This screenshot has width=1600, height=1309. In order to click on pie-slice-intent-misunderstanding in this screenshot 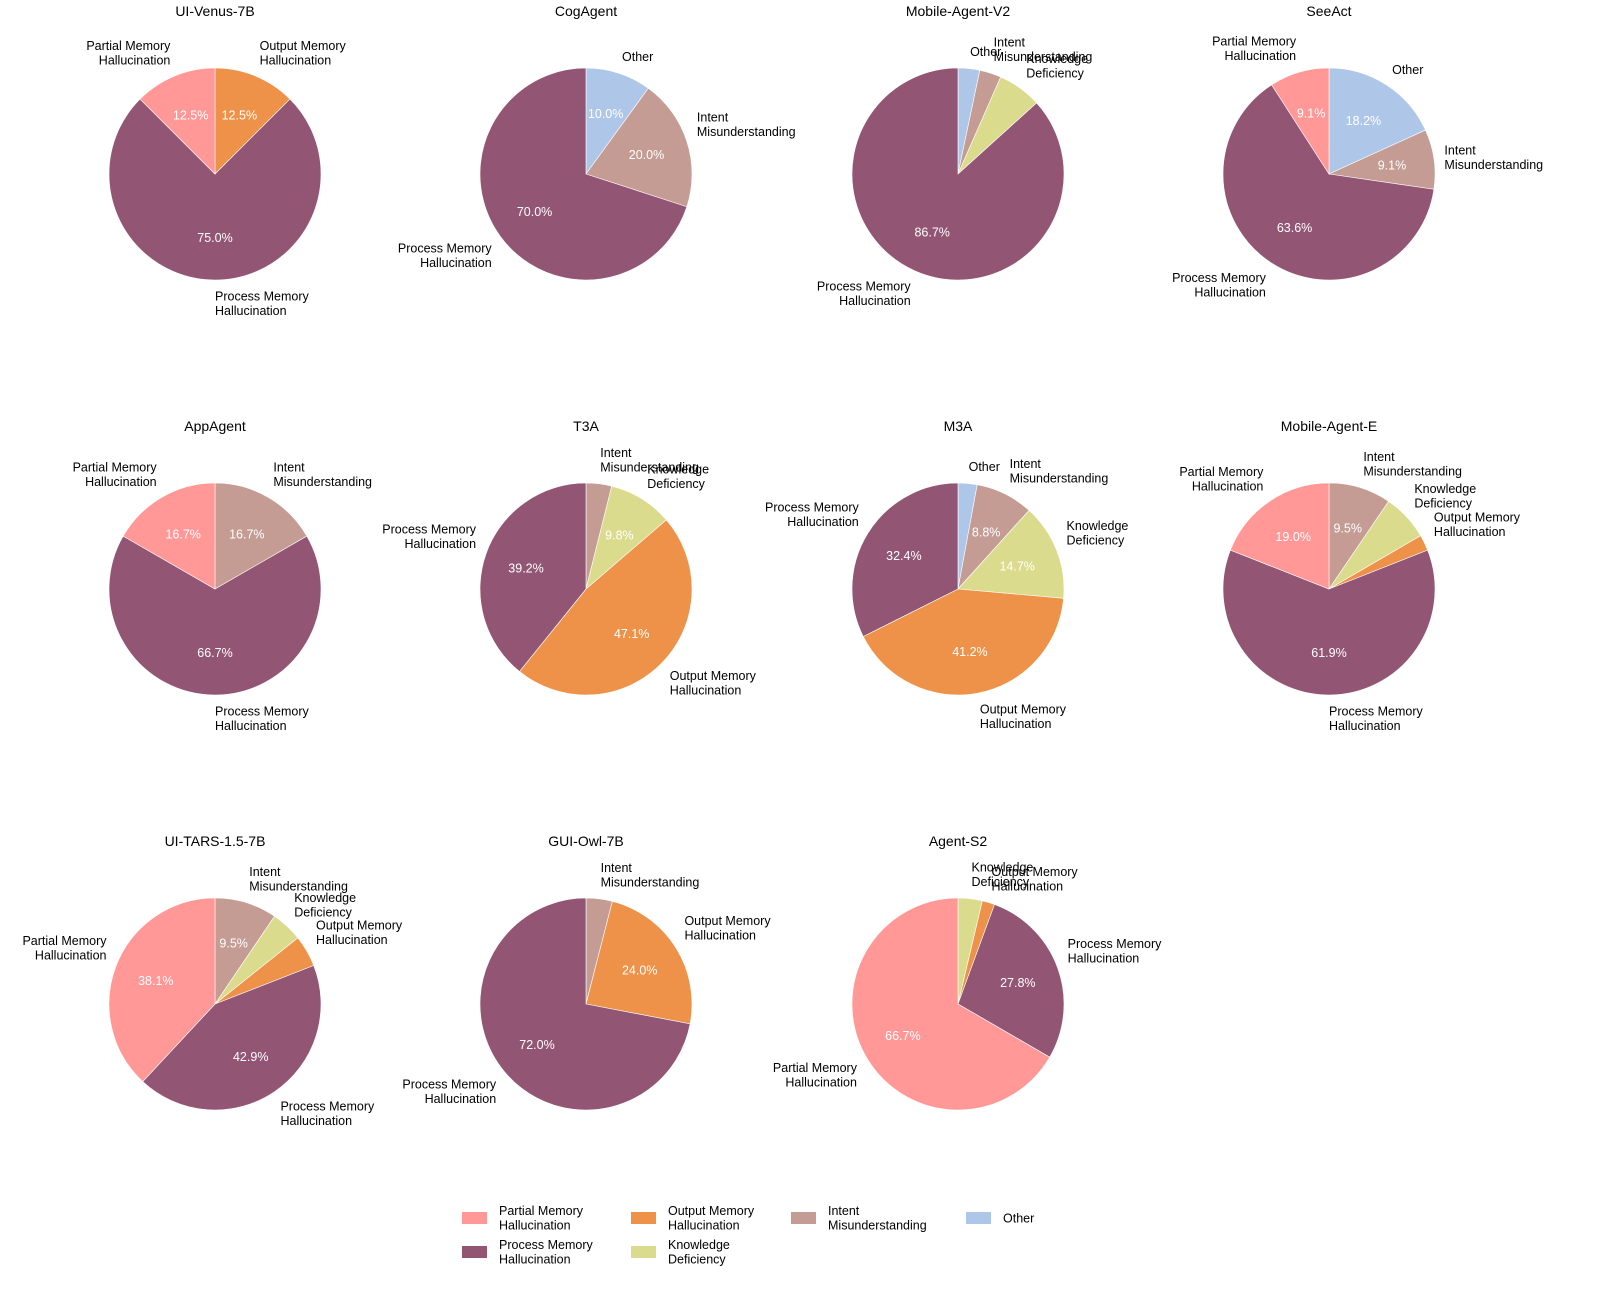, I will do `click(639, 147)`.